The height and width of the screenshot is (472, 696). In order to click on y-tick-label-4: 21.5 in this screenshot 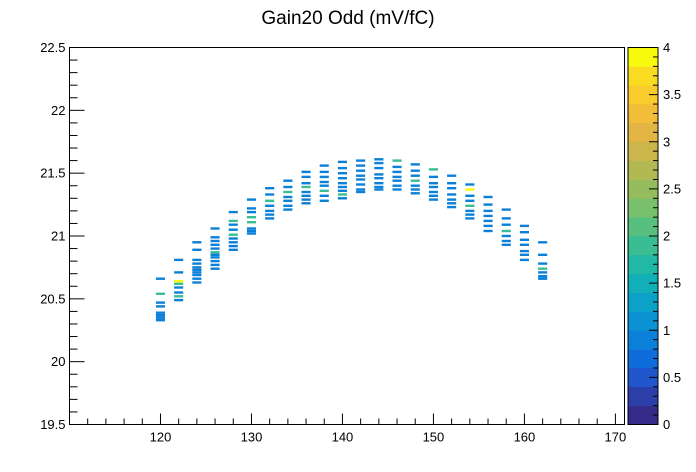, I will do `click(52, 173)`.